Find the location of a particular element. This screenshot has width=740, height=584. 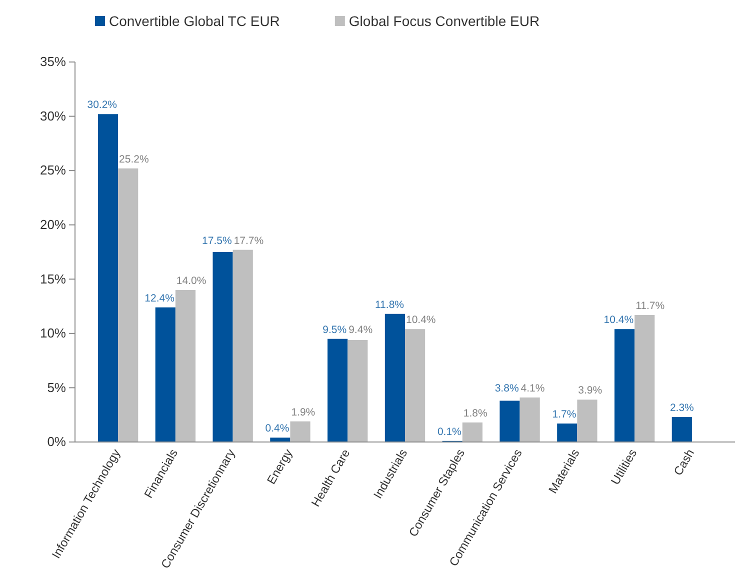

y-tick-label: 10% is located at coordinates (53, 333).